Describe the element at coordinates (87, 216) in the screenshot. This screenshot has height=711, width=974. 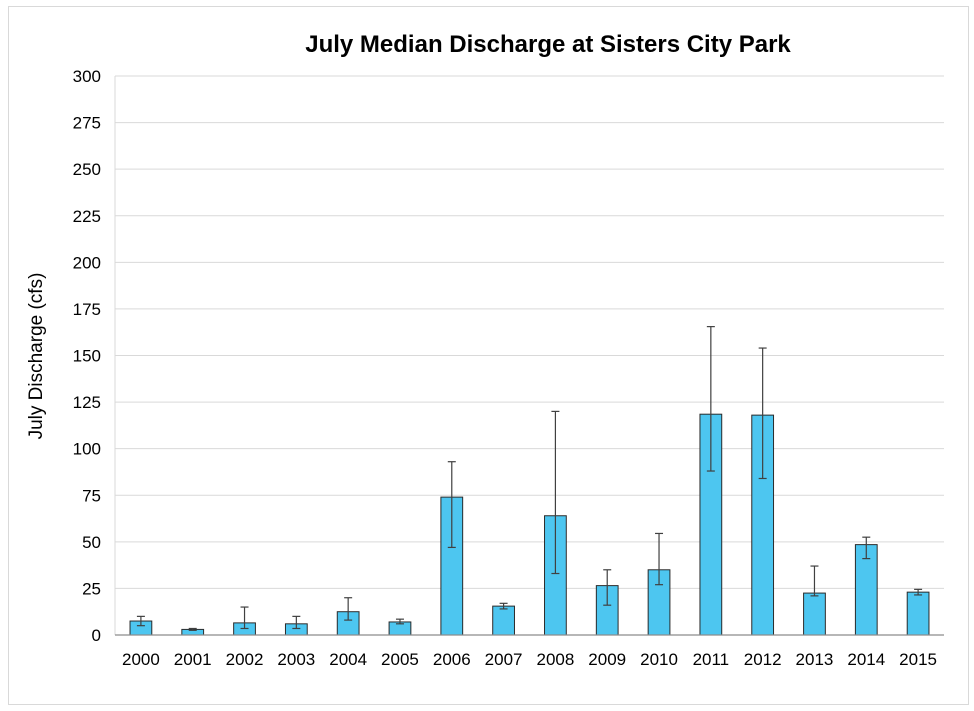
I see `y-tick-label: 225` at that location.